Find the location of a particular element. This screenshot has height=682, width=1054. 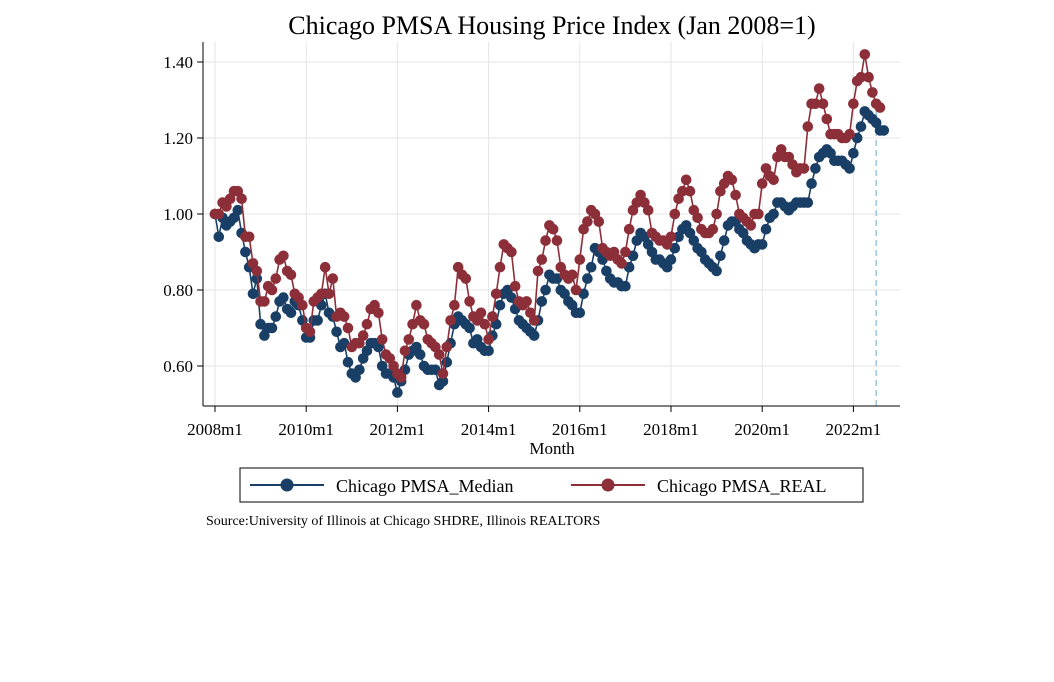

y-tick-label: 1.40 is located at coordinates (178, 62).